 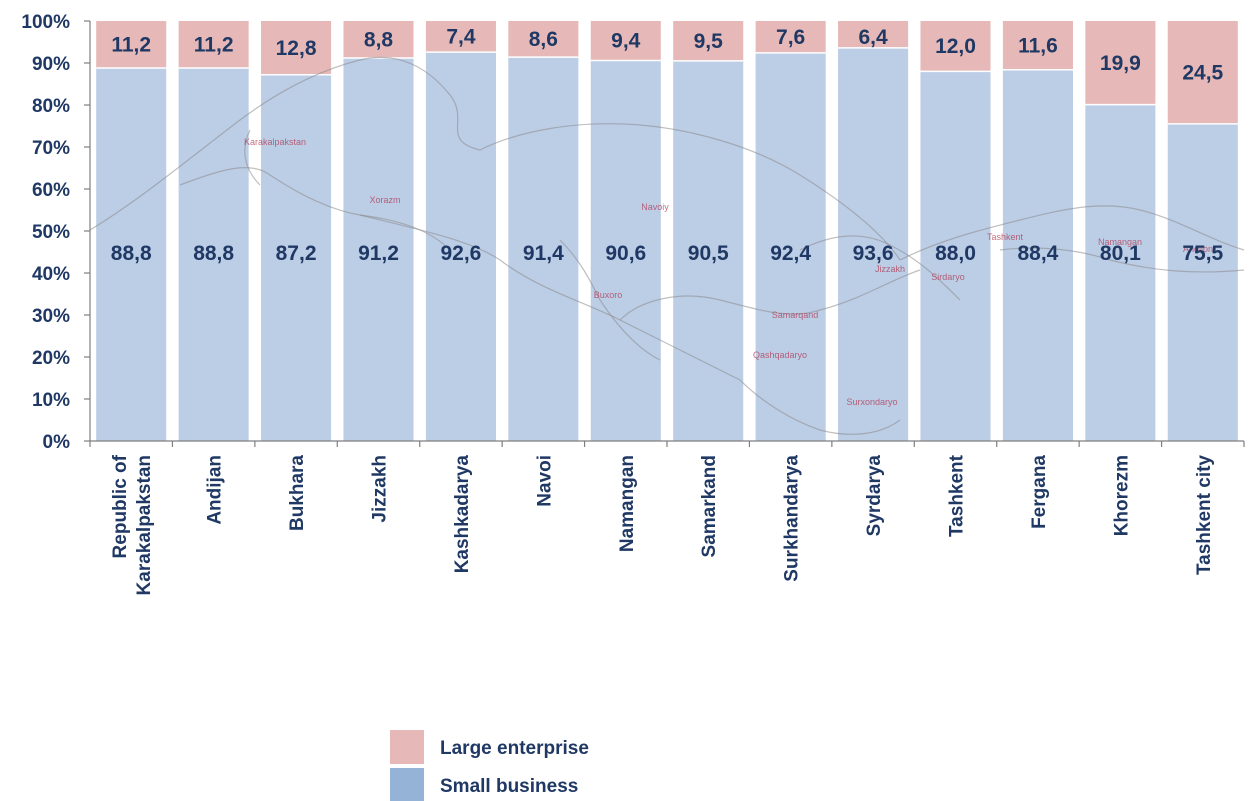 What do you see at coordinates (51, 232) in the screenshot?
I see `y-tick-label: 50%` at bounding box center [51, 232].